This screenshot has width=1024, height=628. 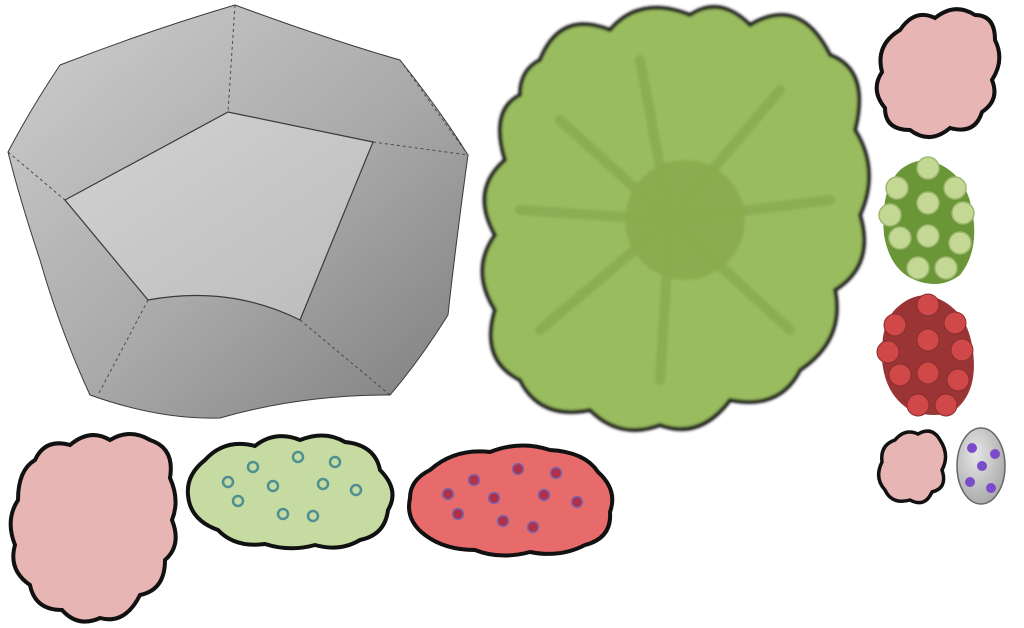 What do you see at coordinates (938, 73) in the screenshot?
I see `pink-shrub-small-sprite` at bounding box center [938, 73].